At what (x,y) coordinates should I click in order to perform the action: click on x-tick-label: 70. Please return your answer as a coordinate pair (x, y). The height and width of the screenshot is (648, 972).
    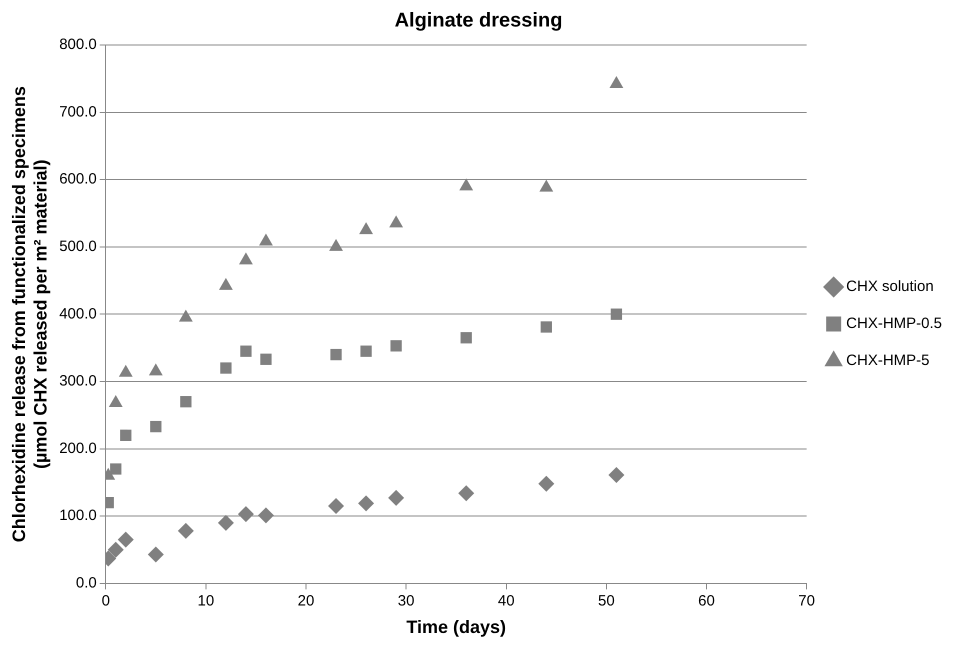
    Looking at the image, I should click on (806, 601).